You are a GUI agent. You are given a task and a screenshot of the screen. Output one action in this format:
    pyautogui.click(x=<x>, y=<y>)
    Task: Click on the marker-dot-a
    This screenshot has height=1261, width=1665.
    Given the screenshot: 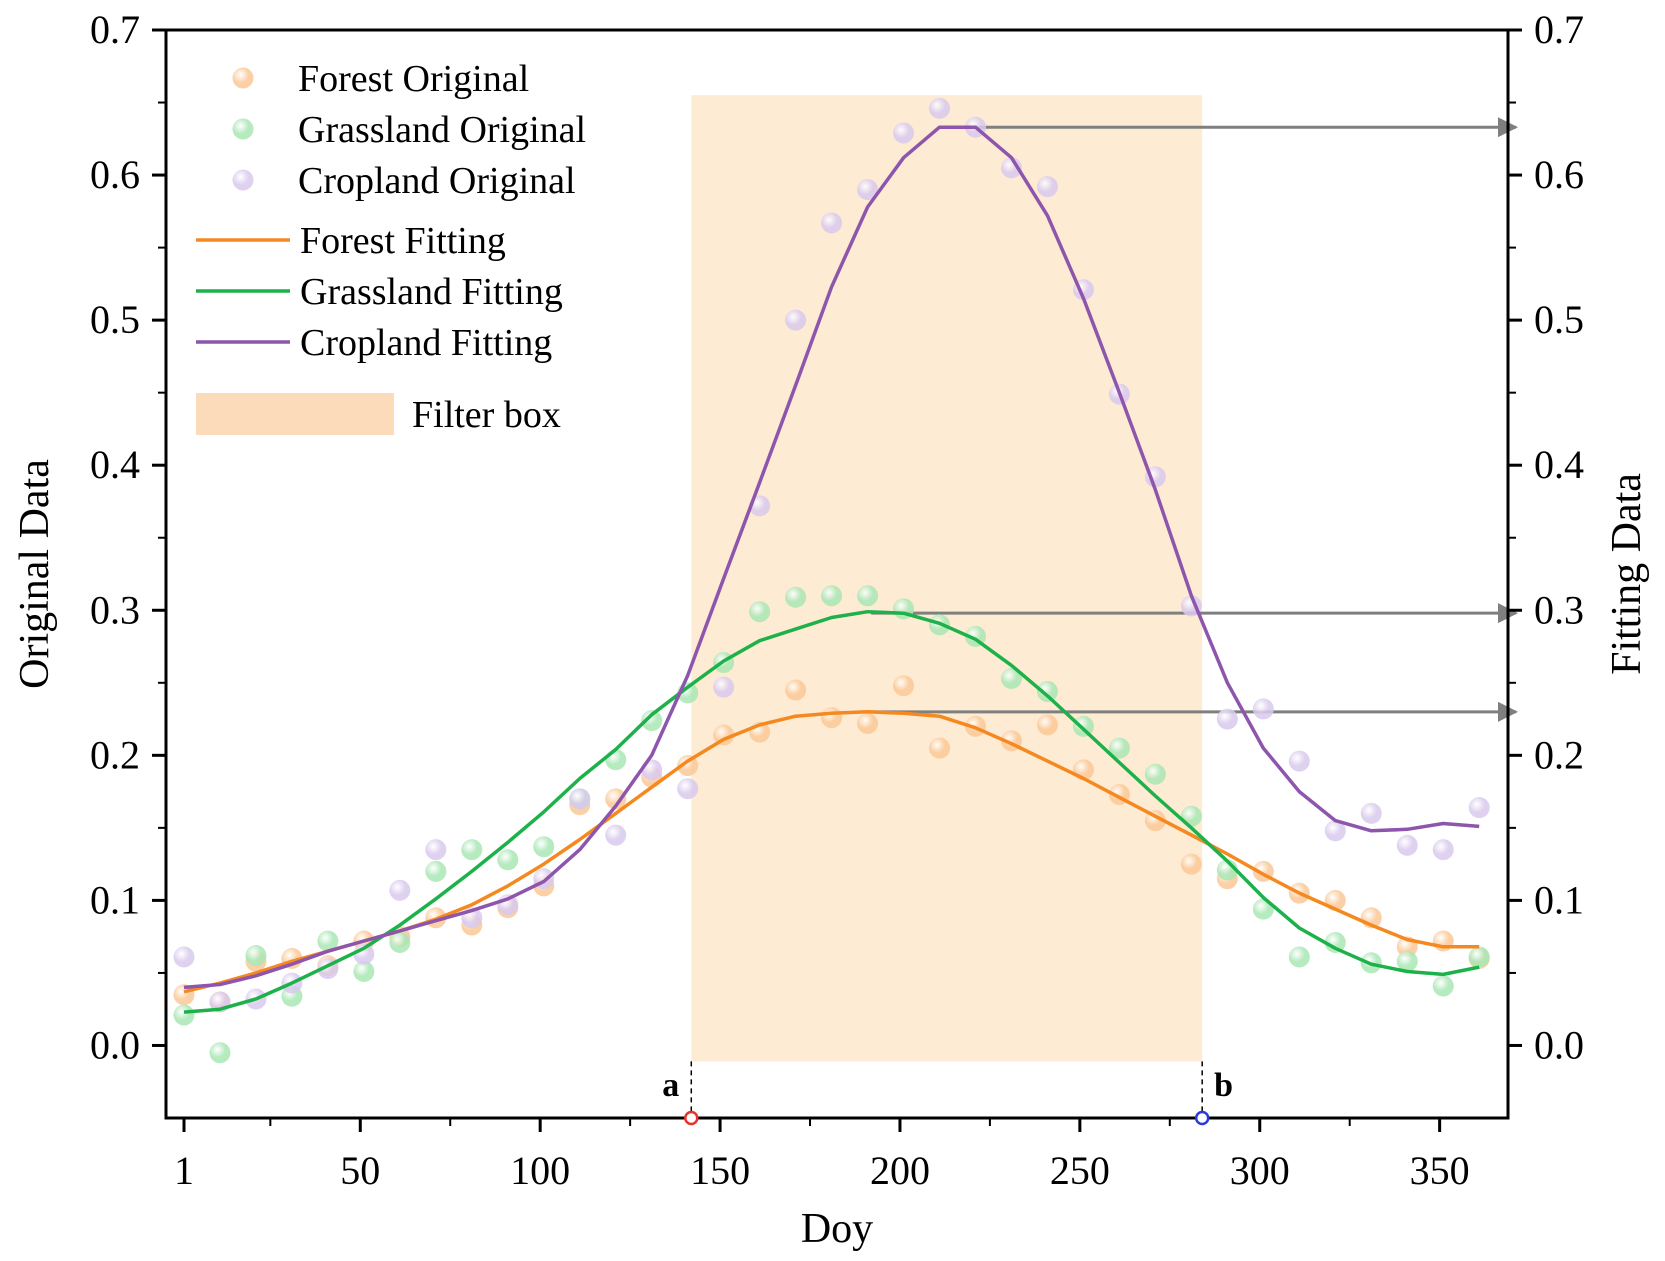 What is the action you would take?
    pyautogui.click(x=691, y=1118)
    